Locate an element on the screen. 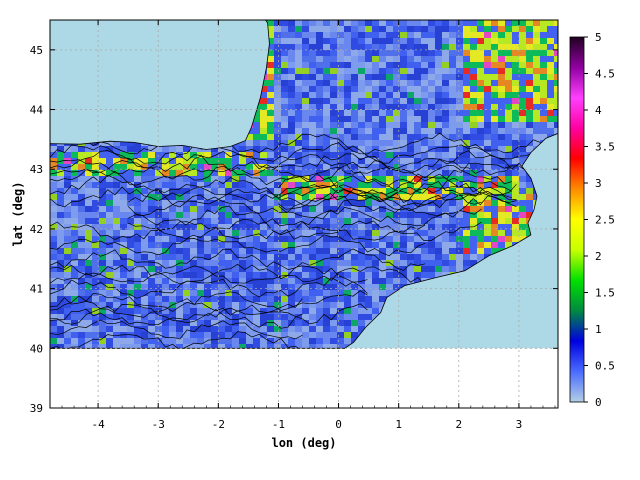 The height and width of the screenshot is (480, 640). x-tick-label: 0 is located at coordinates (338, 424).